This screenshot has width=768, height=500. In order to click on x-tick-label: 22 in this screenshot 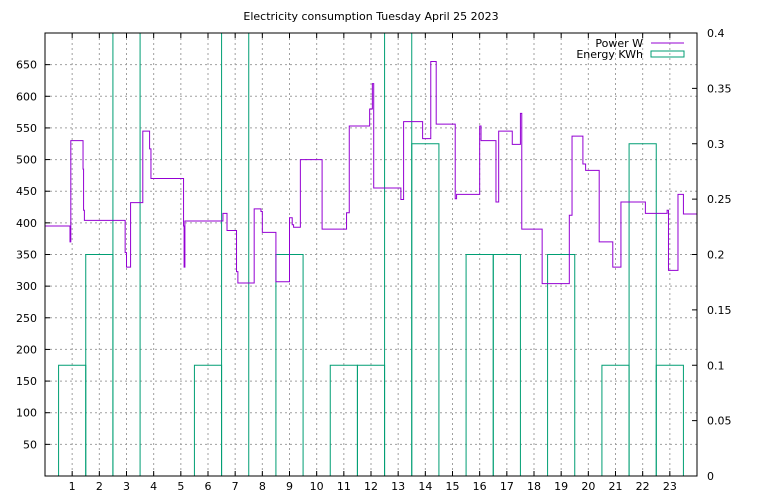, I will do `click(643, 486)`.